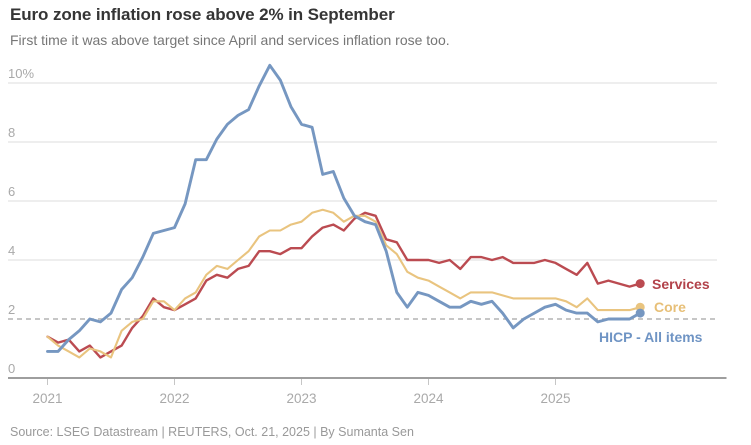  Describe the element at coordinates (174, 398) in the screenshot. I see `x-tick-label: 2022` at that location.